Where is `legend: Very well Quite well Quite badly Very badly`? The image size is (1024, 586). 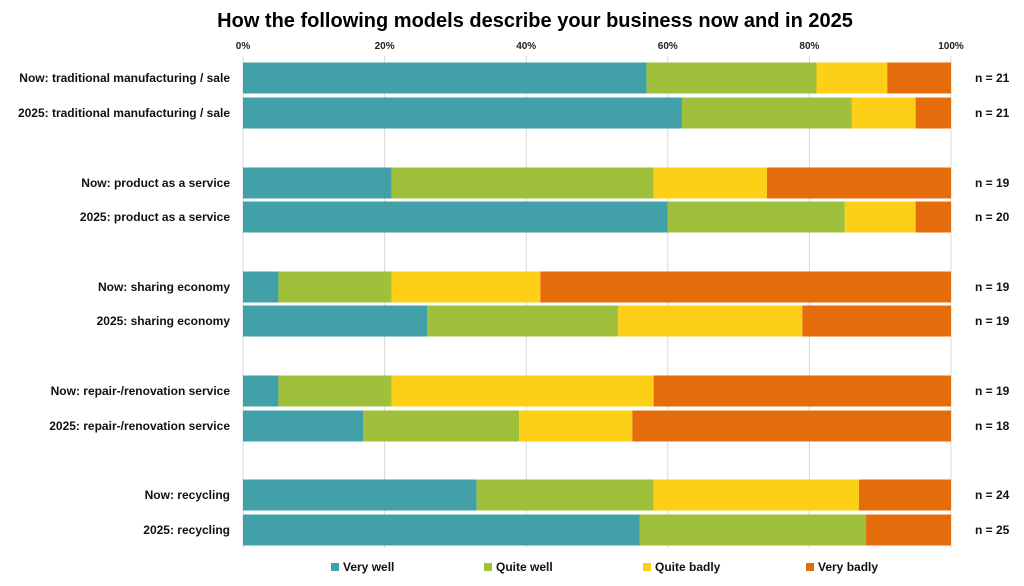
legend: Very well Quite well Quite badly Very badly is located at coordinates (604, 567).